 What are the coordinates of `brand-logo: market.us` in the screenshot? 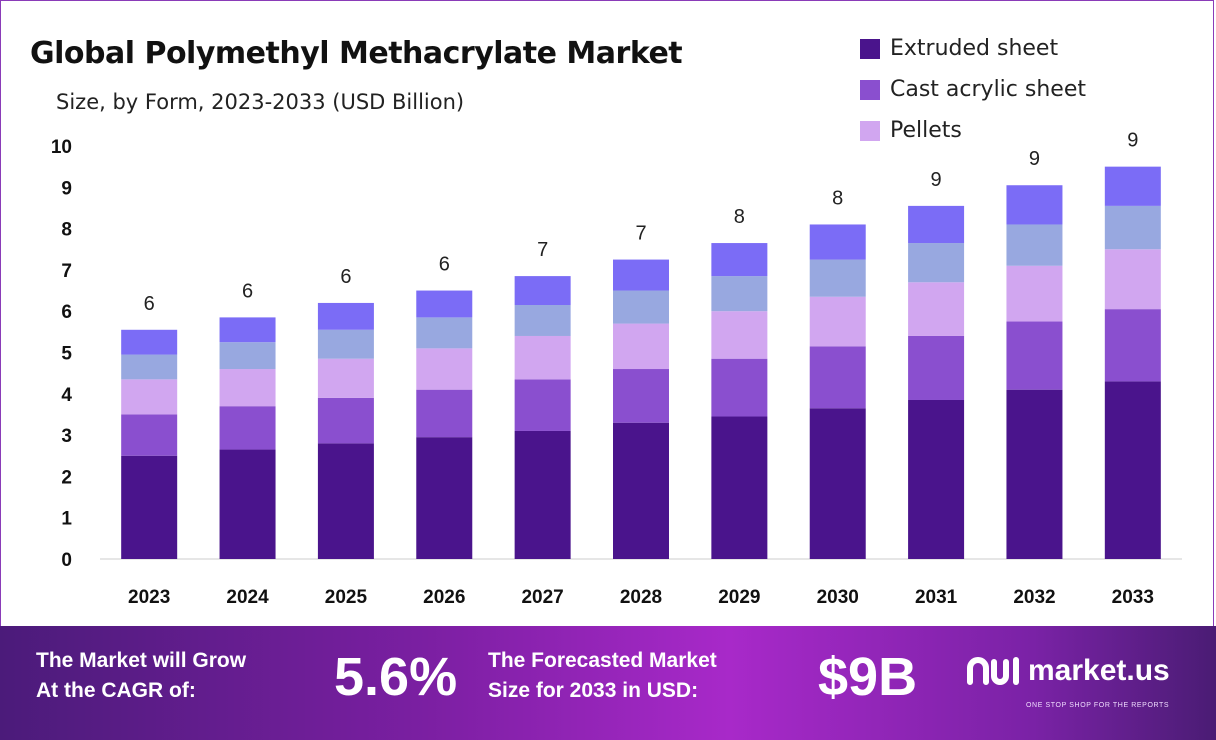 It's located at (1068, 671).